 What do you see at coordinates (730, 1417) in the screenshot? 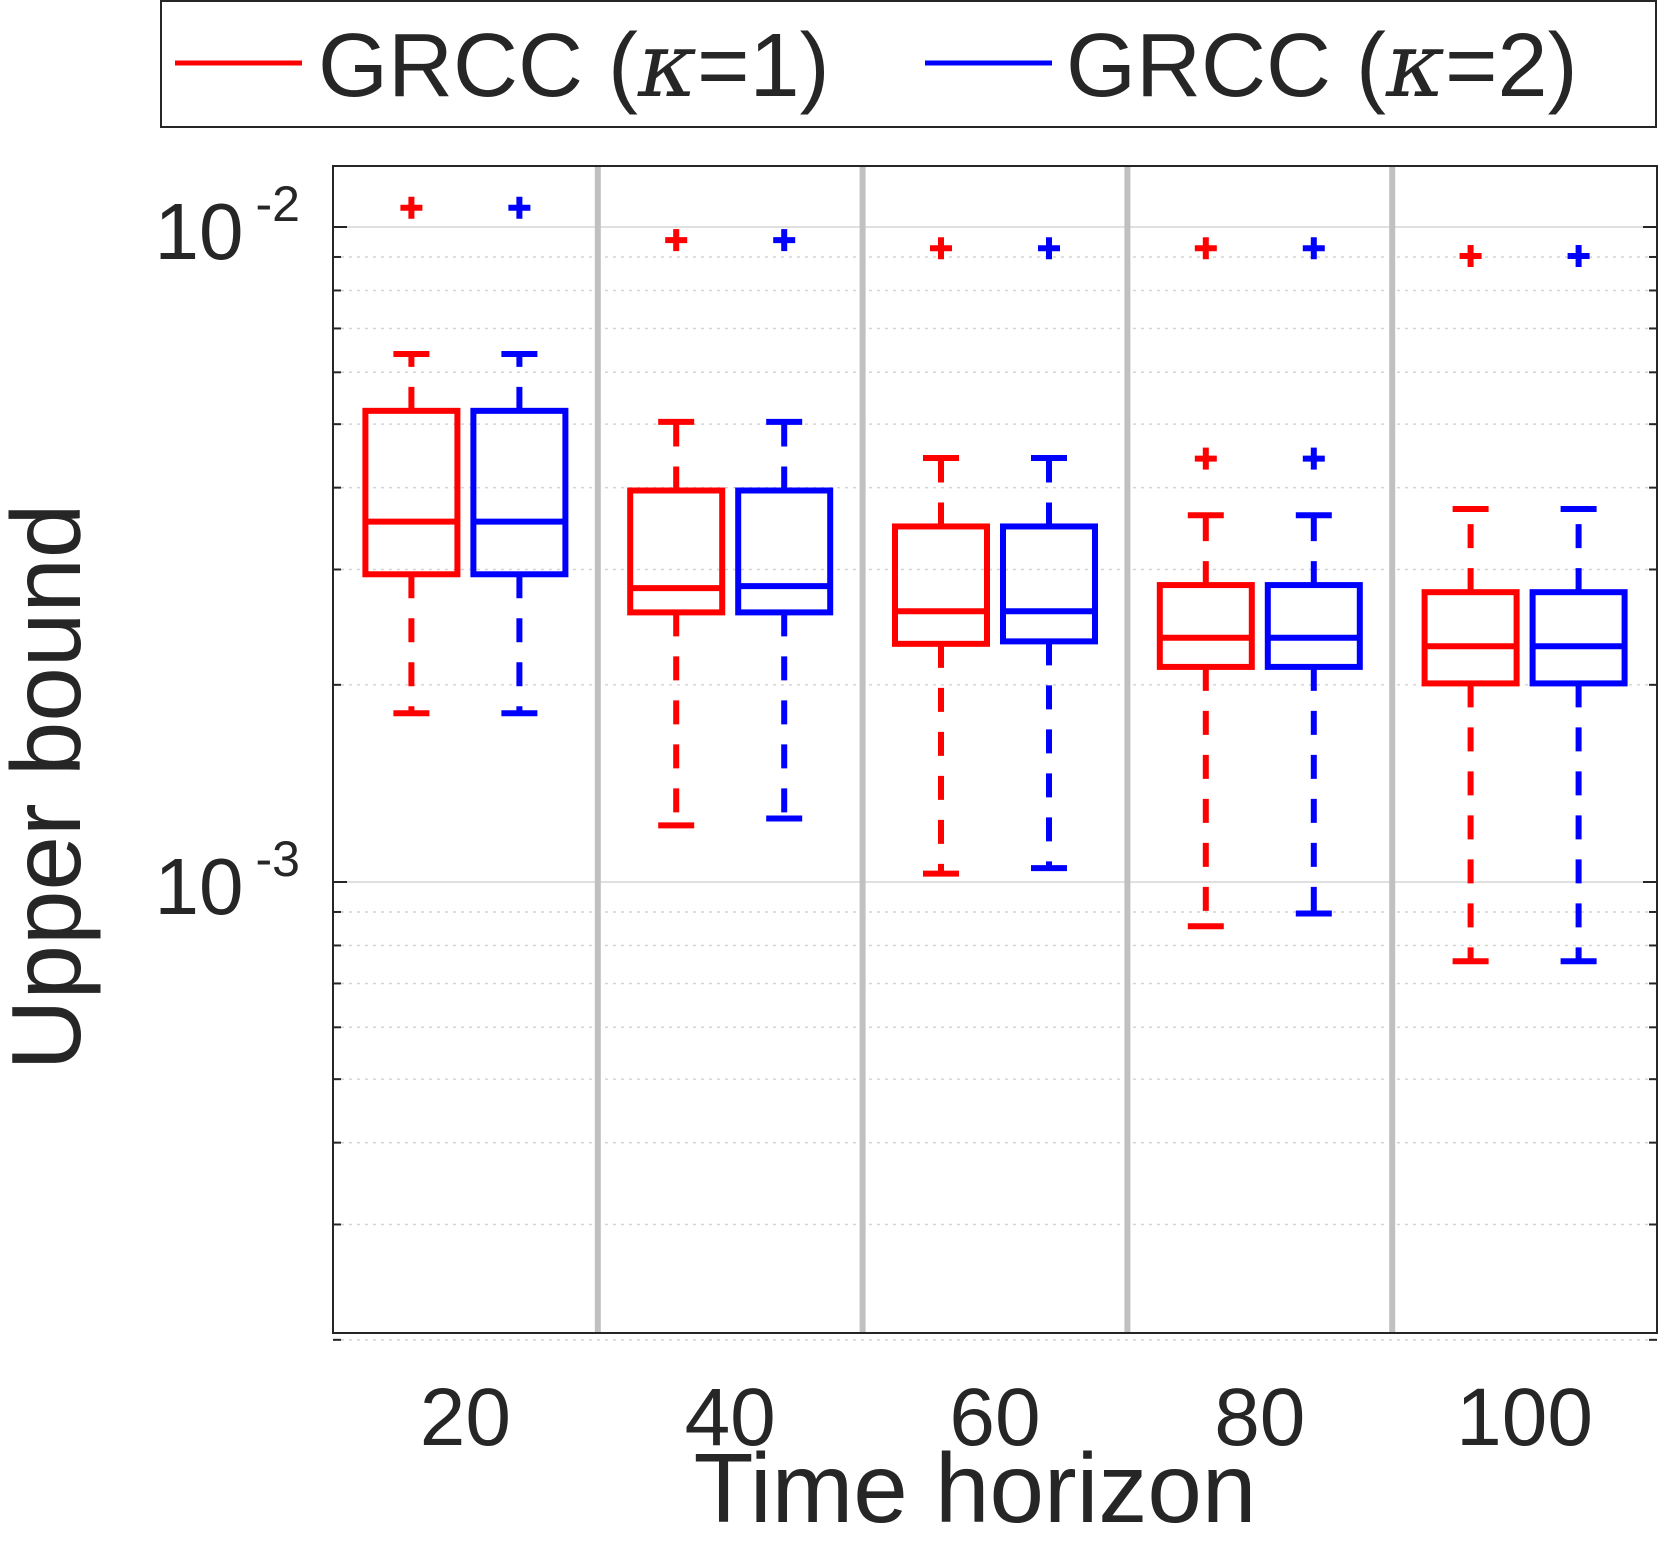
I see `x-tick-label: 40` at bounding box center [730, 1417].